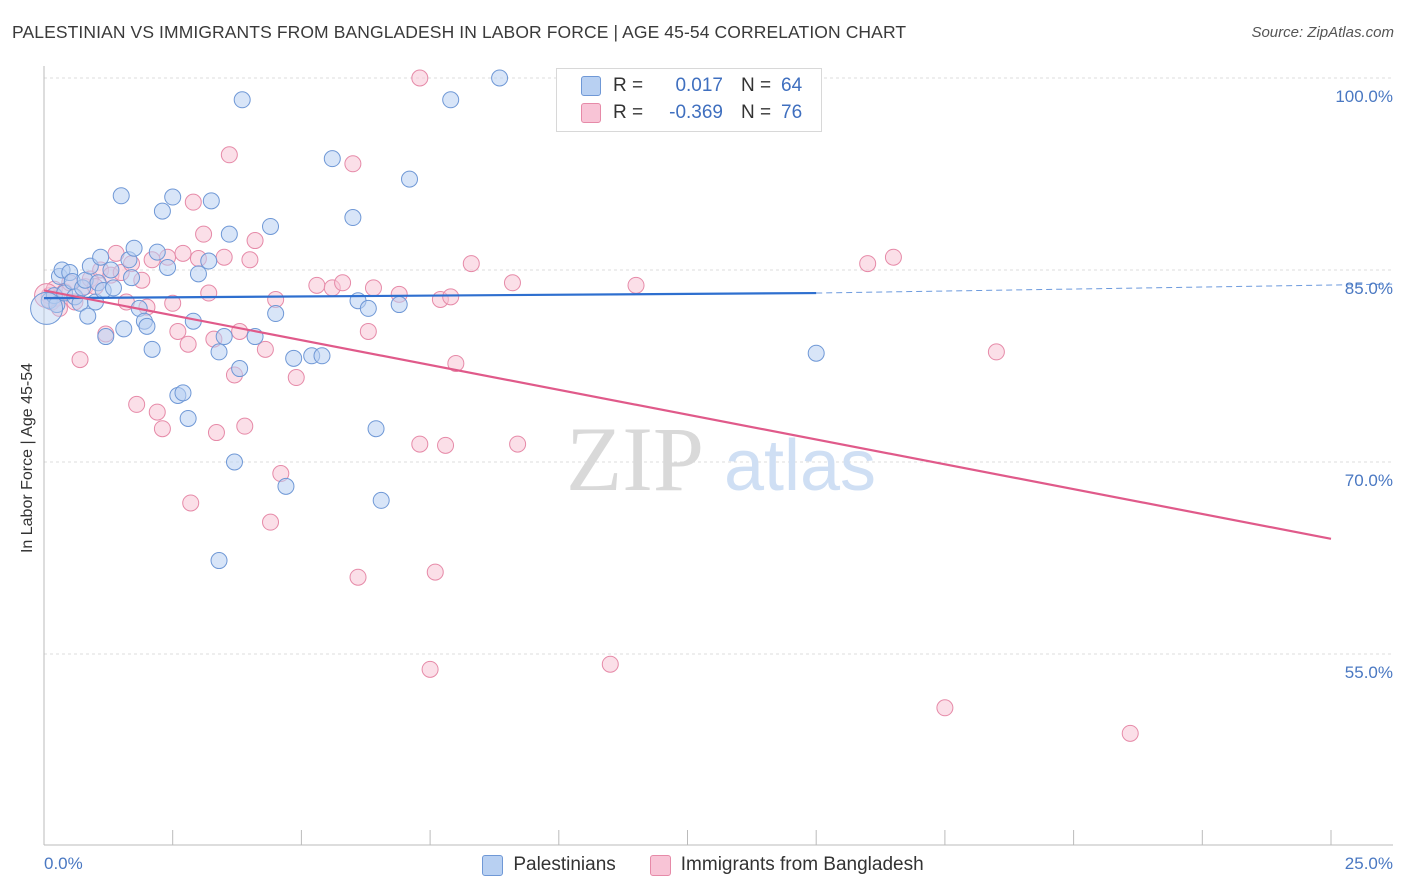 The width and height of the screenshot is (1406, 892). I want to click on watermark-atlas: atlas, so click(800, 466).